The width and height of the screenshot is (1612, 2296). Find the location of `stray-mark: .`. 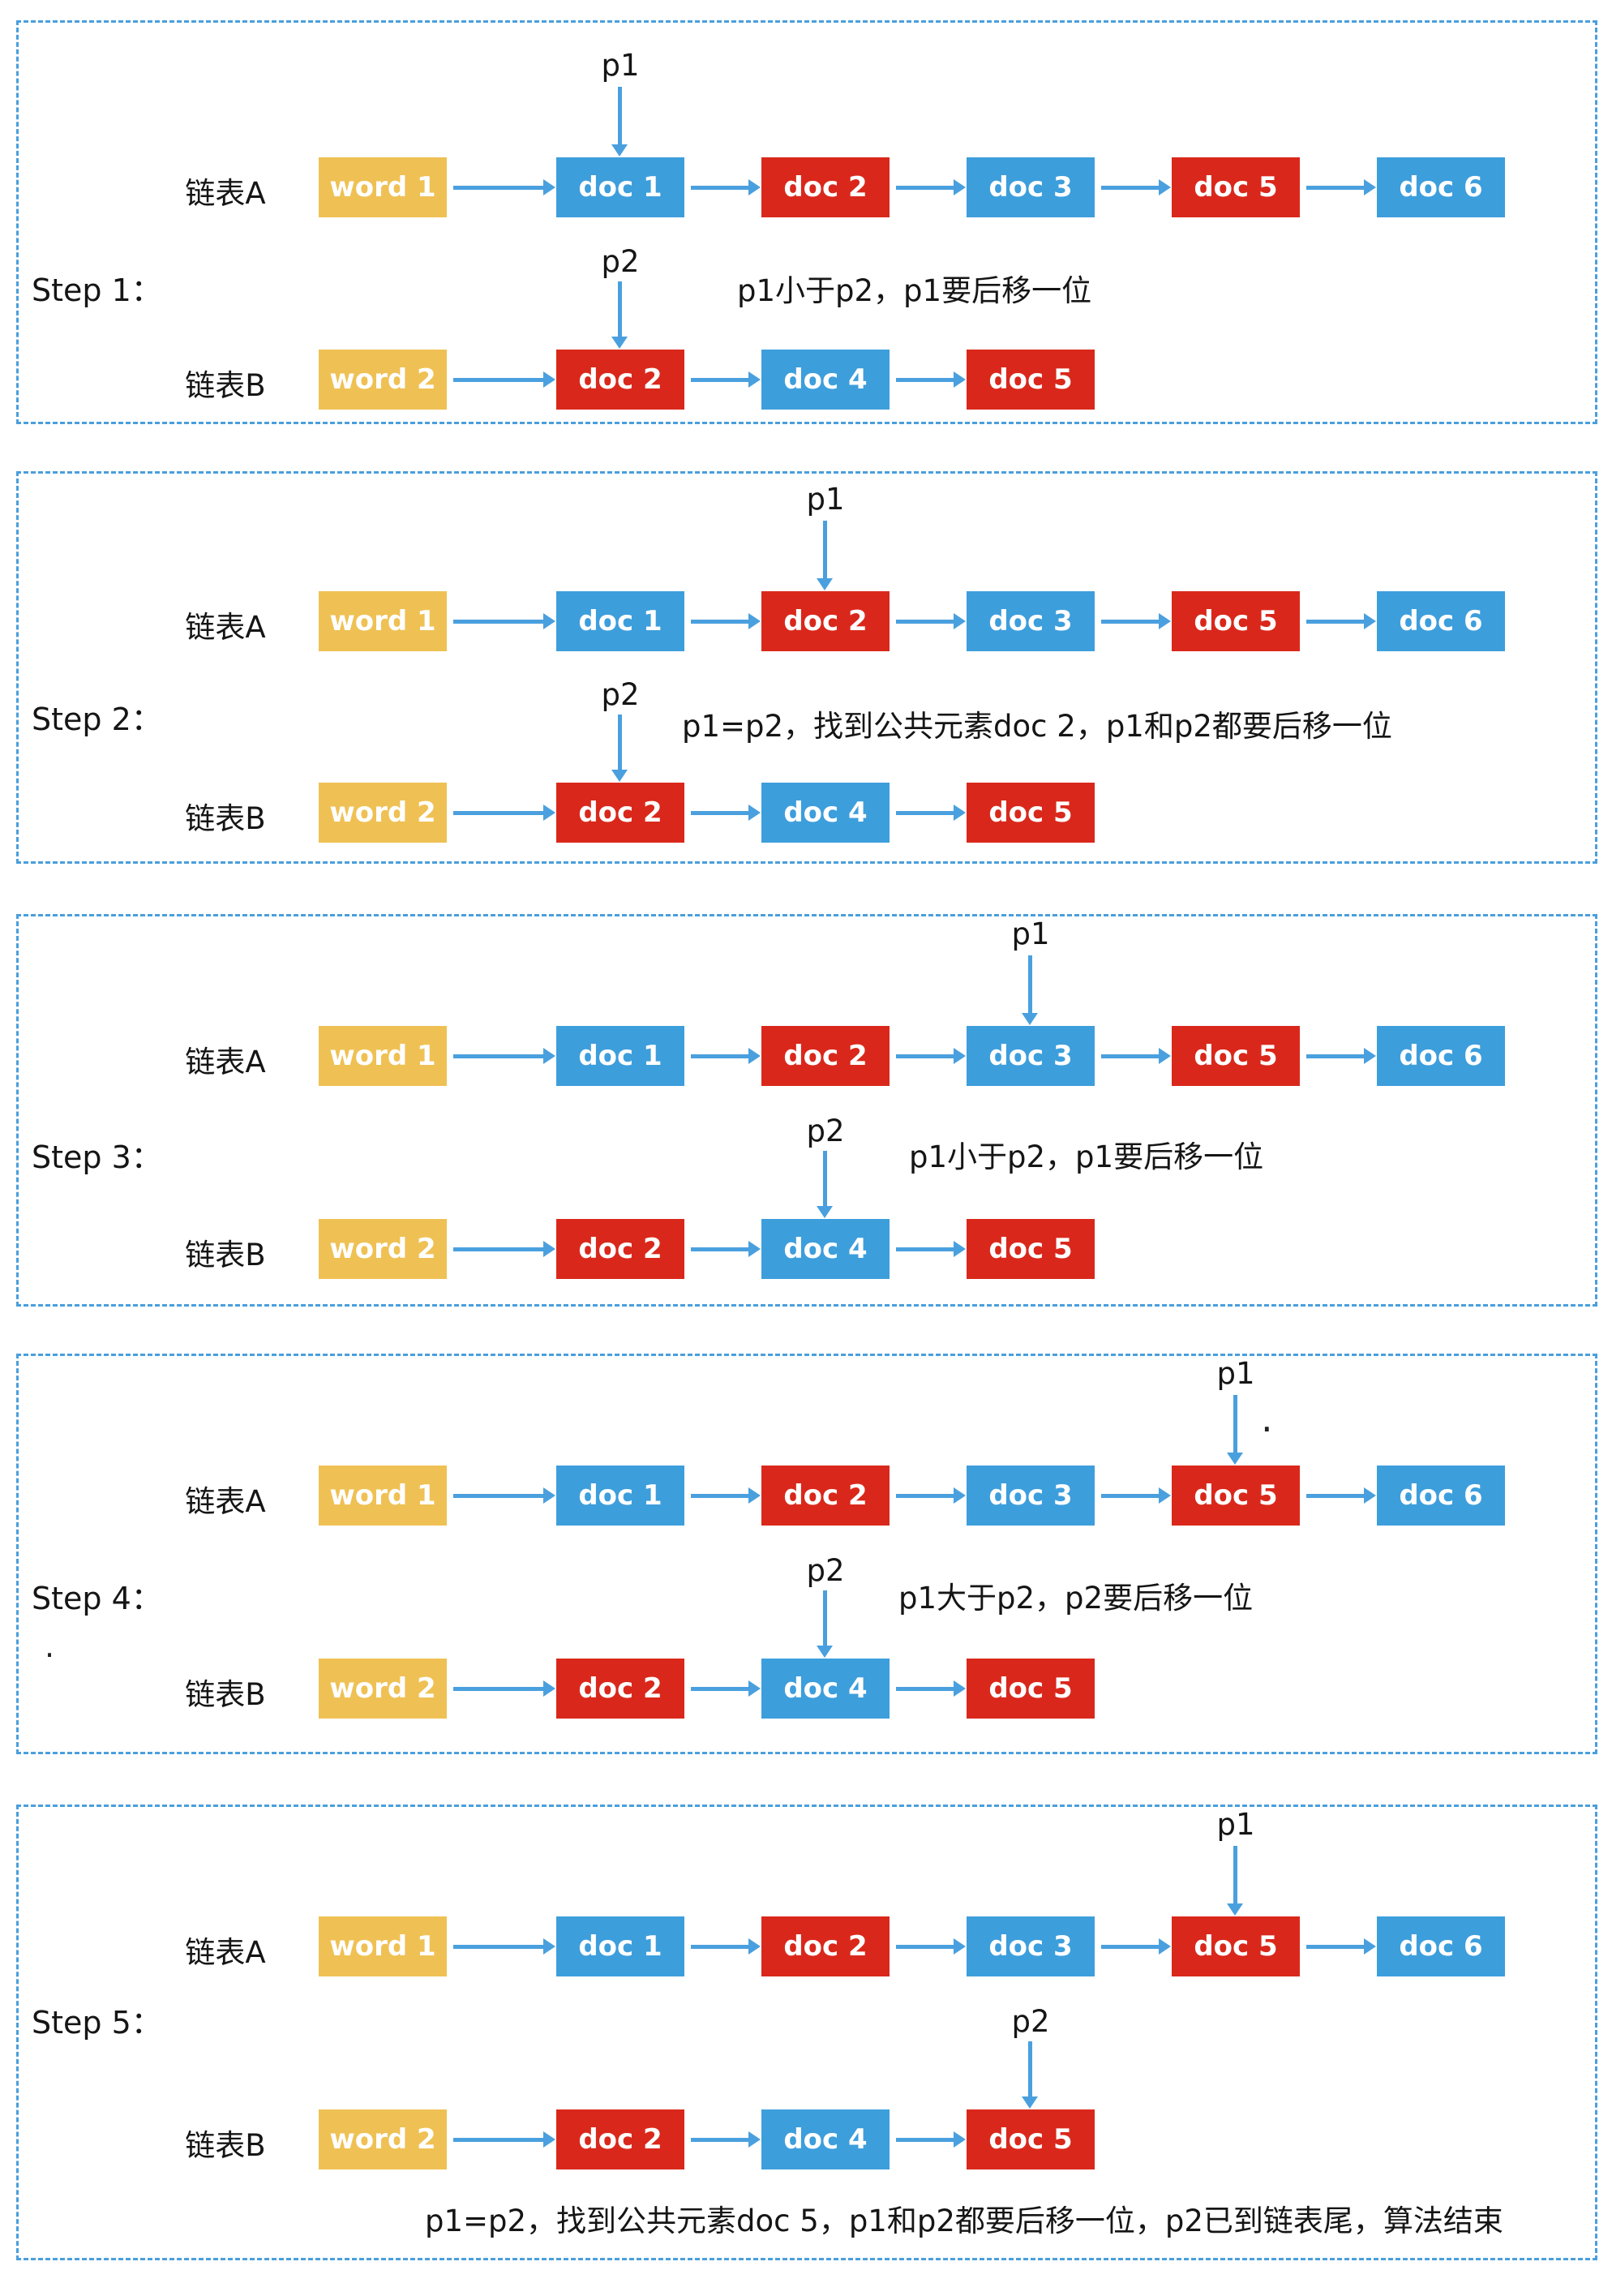

stray-mark: . is located at coordinates (50, 1646).